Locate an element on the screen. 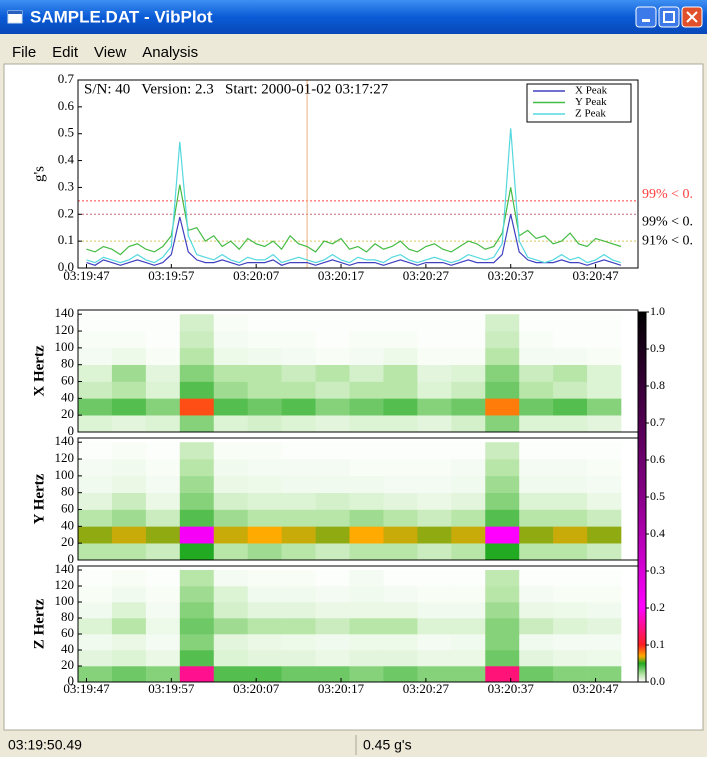 The image size is (707, 757). y-tick-label: 40 is located at coordinates (67, 524).